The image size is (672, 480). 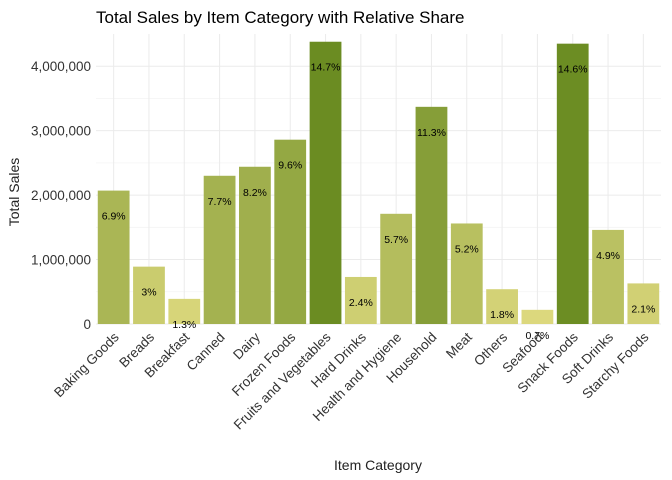 I want to click on y-axis-title: Total Sales, so click(x=14, y=192).